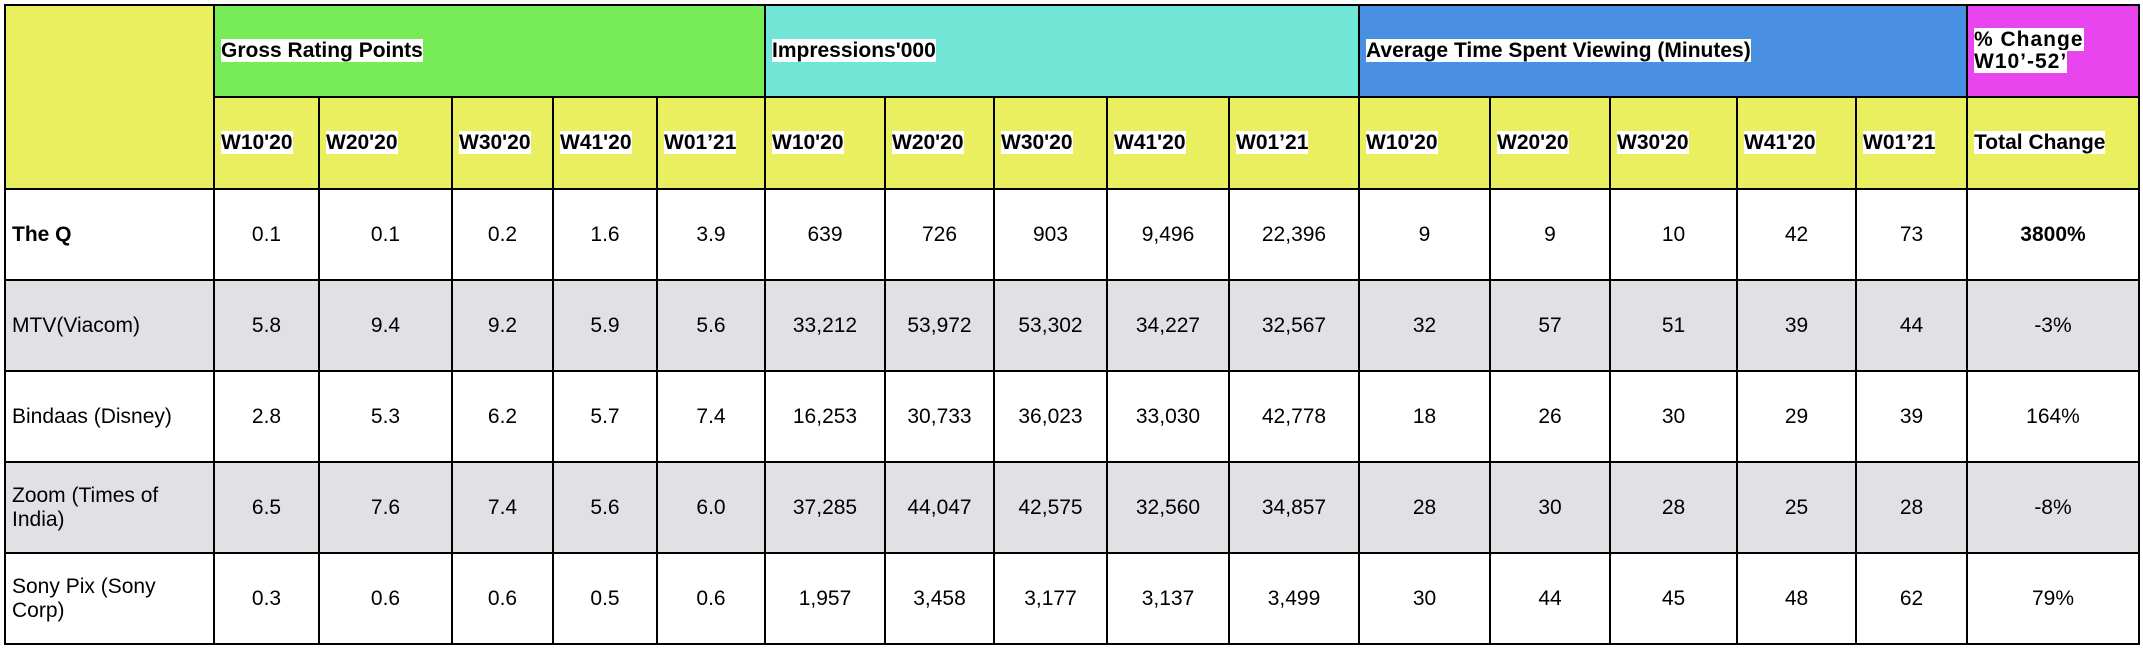  What do you see at coordinates (2029, 50) in the screenshot?
I see `group-title: % Change W10’-52’` at bounding box center [2029, 50].